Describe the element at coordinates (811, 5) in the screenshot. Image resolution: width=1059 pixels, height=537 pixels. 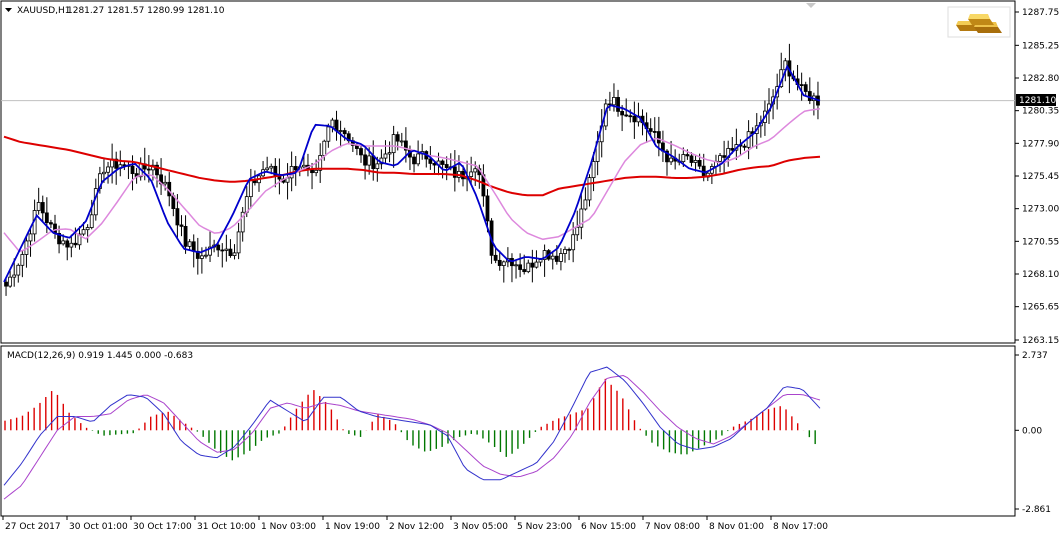
I see `shift-marker-icon` at that location.